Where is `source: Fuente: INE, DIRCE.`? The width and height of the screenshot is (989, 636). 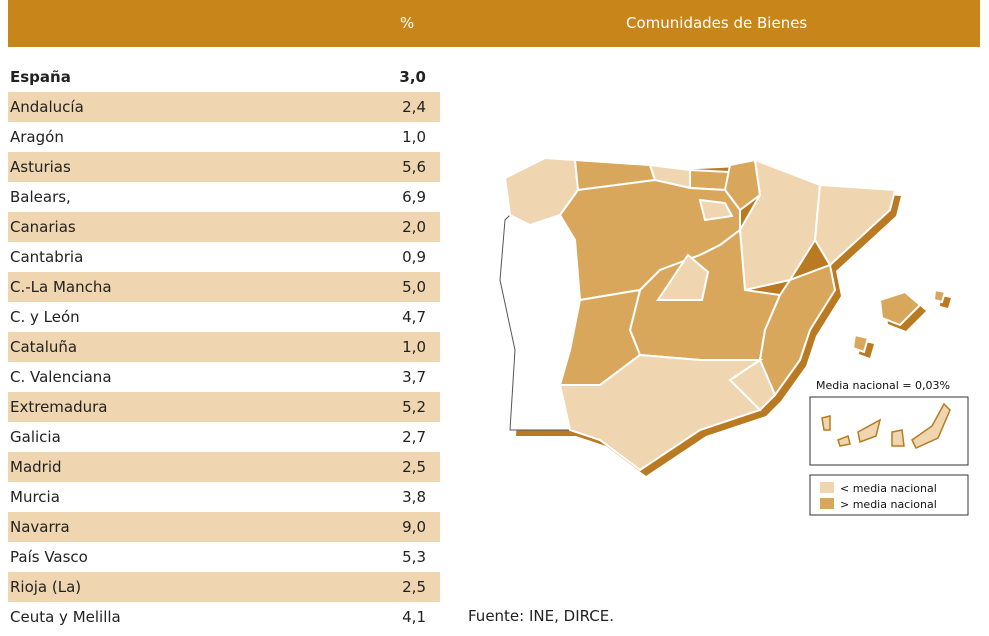
source: Fuente: INE, DIRCE. is located at coordinates (541, 616).